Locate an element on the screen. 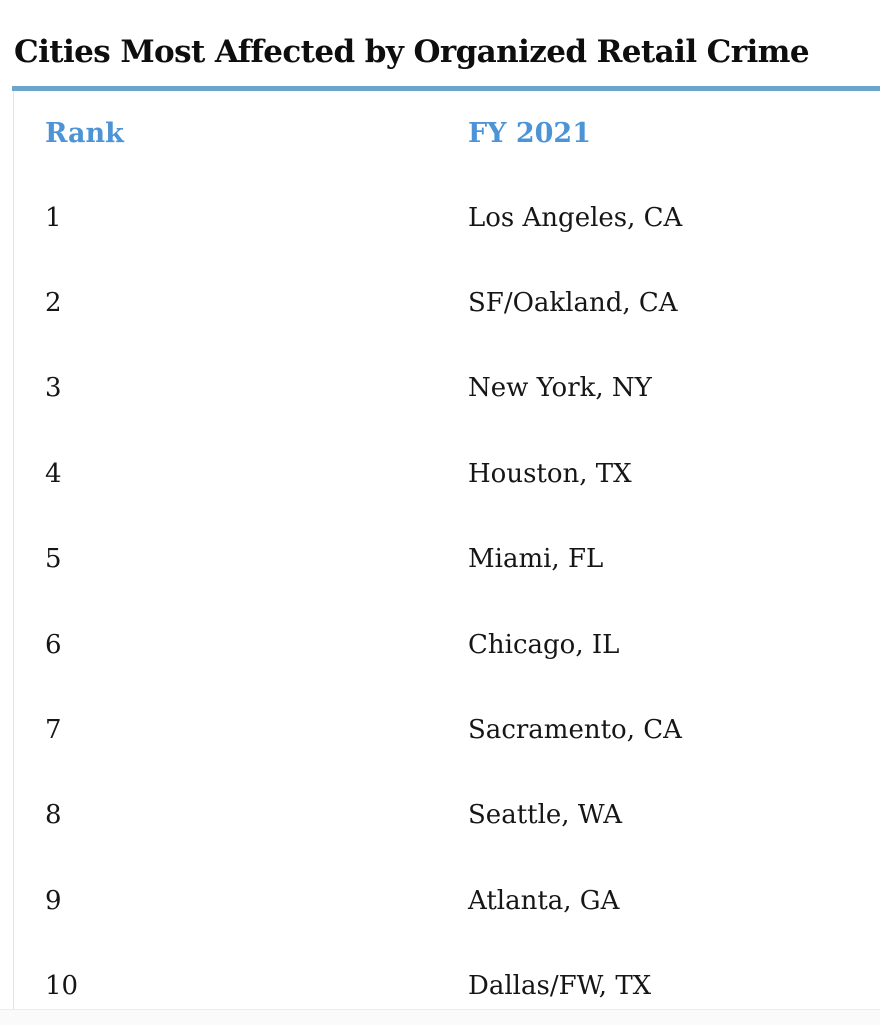 This screenshot has height=1025, width=880. city-value: Atlanta, GA is located at coordinates (544, 900).